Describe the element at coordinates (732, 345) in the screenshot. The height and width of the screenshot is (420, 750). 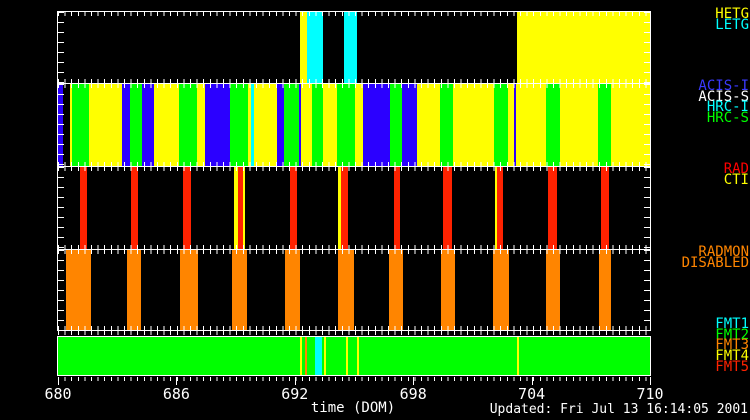
I see `legend-fmt3: FMT3` at that location.